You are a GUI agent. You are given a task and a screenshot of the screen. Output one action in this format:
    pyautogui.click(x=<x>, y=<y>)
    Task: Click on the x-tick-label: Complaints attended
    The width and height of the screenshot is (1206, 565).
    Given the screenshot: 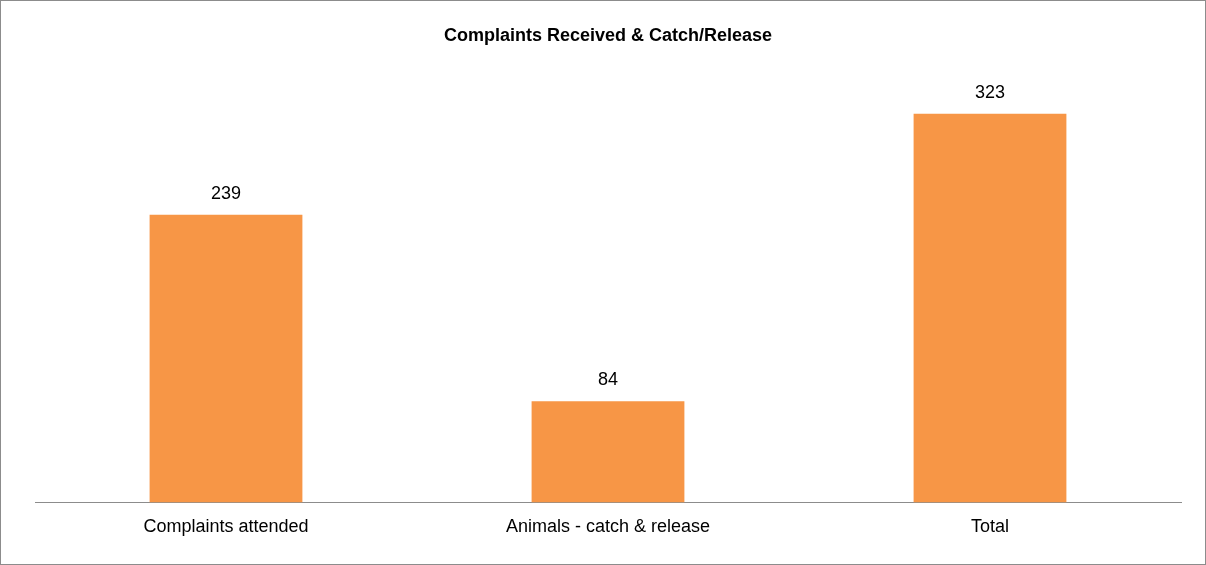 What is the action you would take?
    pyautogui.click(x=226, y=526)
    